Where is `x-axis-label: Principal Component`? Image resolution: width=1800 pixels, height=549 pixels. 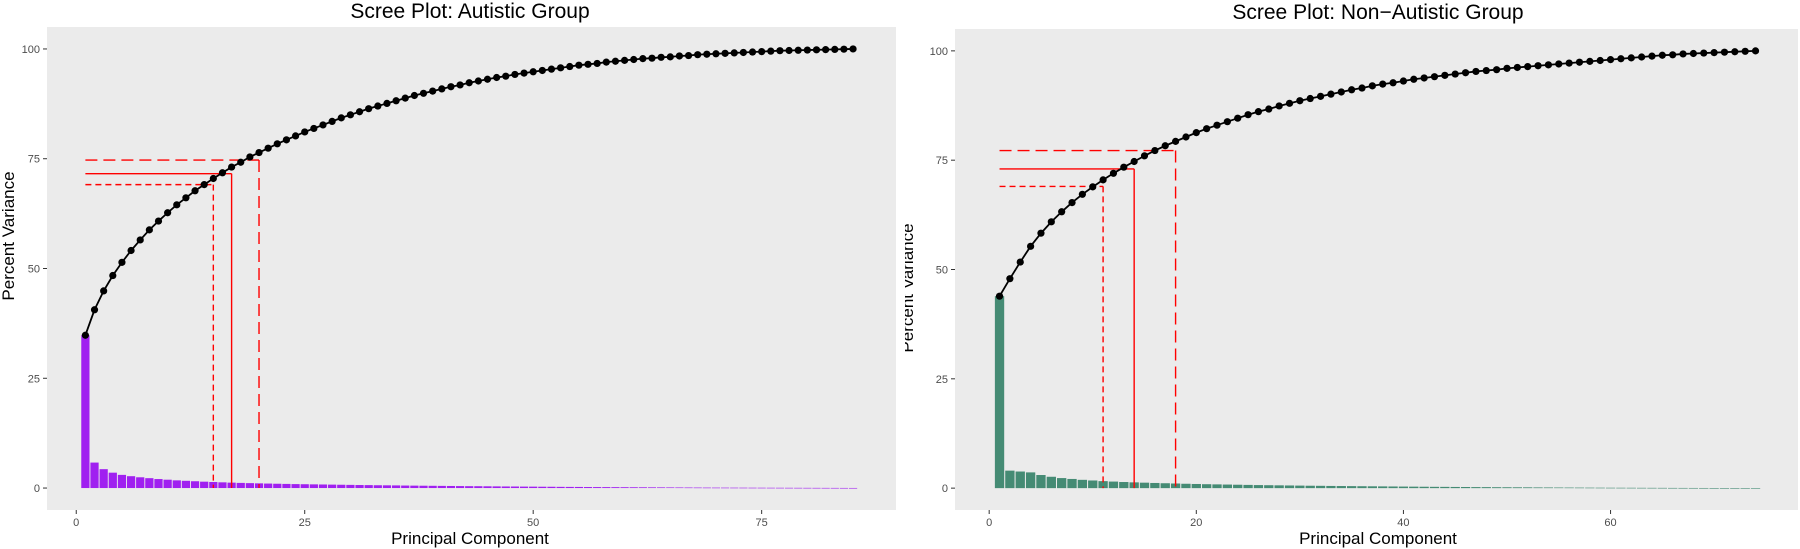
x-axis-label: Principal Component is located at coordinates (1378, 538).